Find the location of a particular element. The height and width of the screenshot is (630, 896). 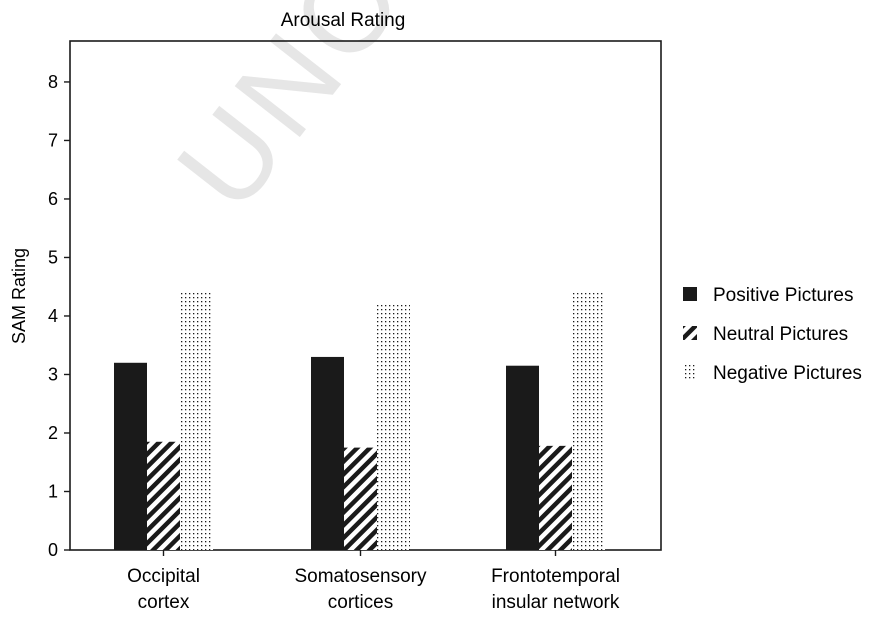

x-tick-label: Occipital is located at coordinates (163, 576).